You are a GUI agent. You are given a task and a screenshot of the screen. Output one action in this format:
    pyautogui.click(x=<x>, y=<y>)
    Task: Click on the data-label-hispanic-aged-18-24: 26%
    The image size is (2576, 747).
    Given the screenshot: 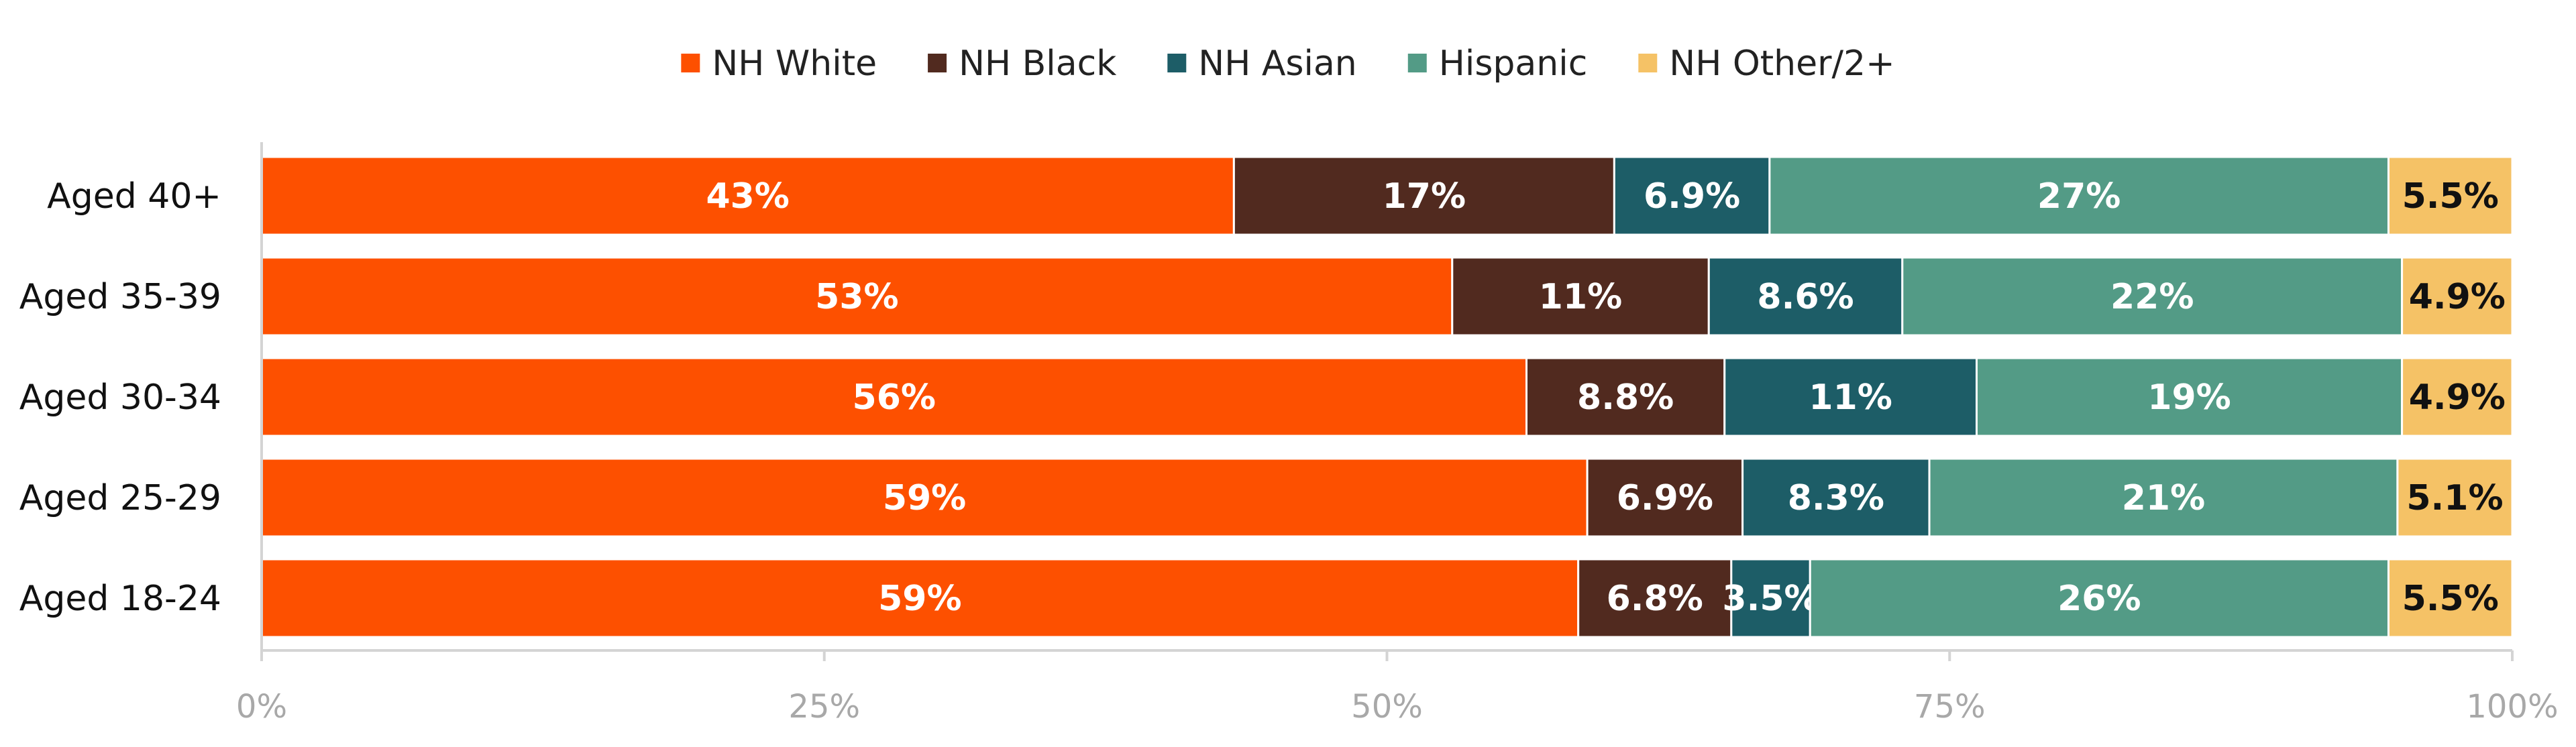 What is the action you would take?
    pyautogui.click(x=2099, y=599)
    